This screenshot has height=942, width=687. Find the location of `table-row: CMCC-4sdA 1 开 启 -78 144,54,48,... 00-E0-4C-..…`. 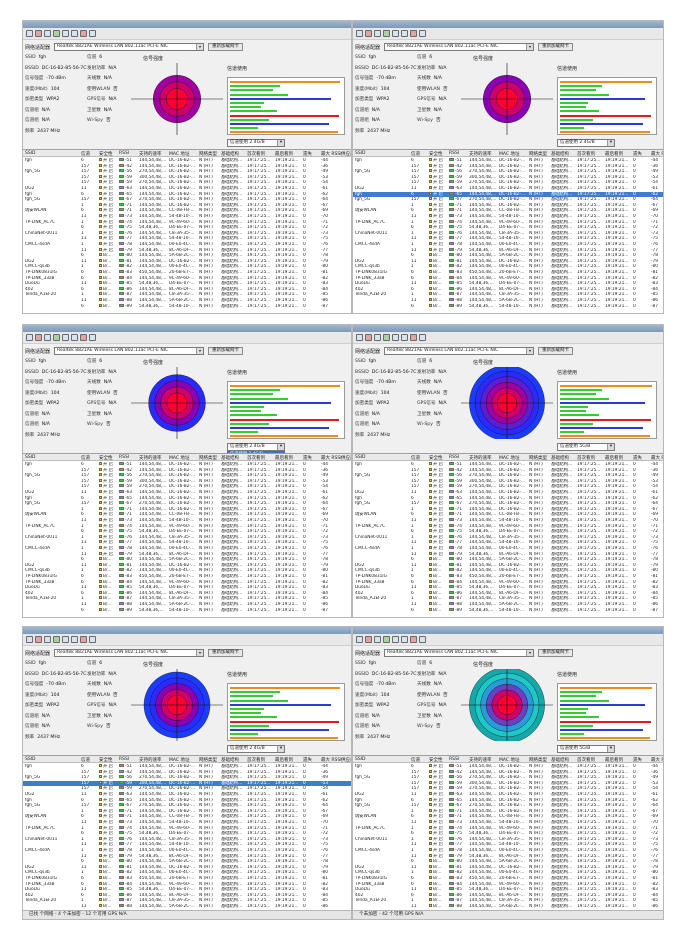

table-row: CMCC-4sdA 1 开 启 -78 144,54,48,... 00-E0-4C-..… is located at coordinates (508, 245).